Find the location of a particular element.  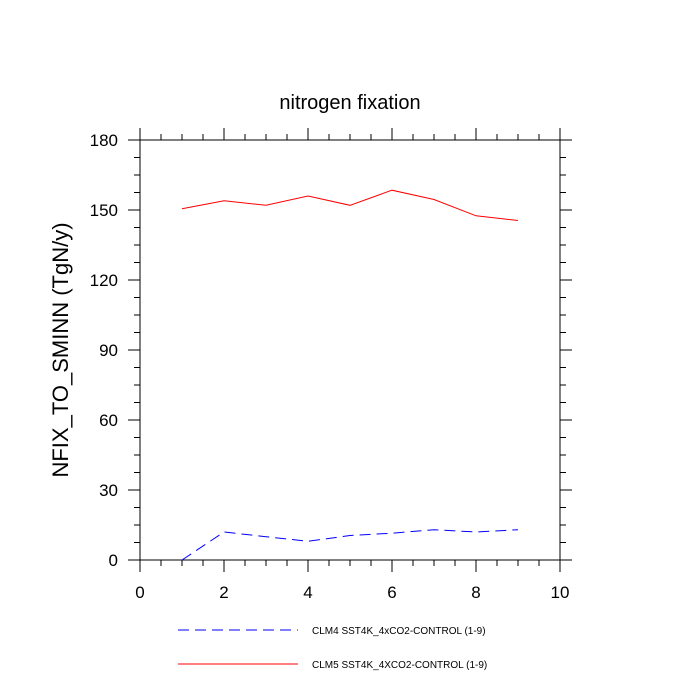

y-tick-label: 150 is located at coordinates (104, 210).